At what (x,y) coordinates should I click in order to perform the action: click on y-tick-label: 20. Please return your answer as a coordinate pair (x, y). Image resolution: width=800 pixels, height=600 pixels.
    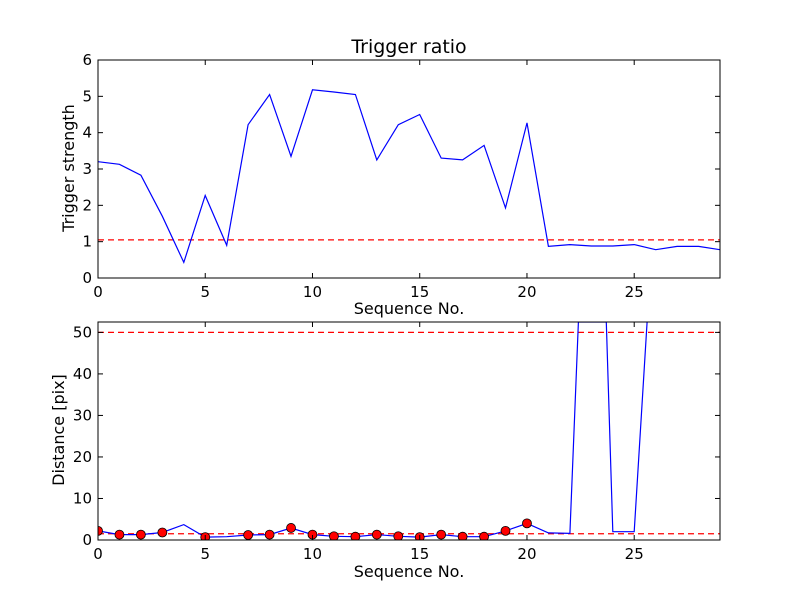
    Looking at the image, I should click on (82, 457).